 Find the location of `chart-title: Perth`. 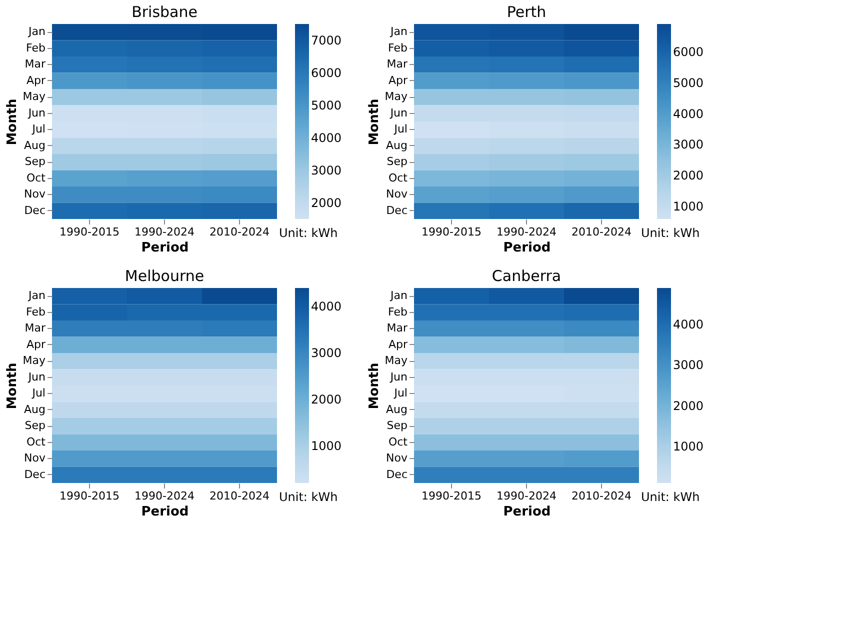

chart-title: Perth is located at coordinates (526, 12).